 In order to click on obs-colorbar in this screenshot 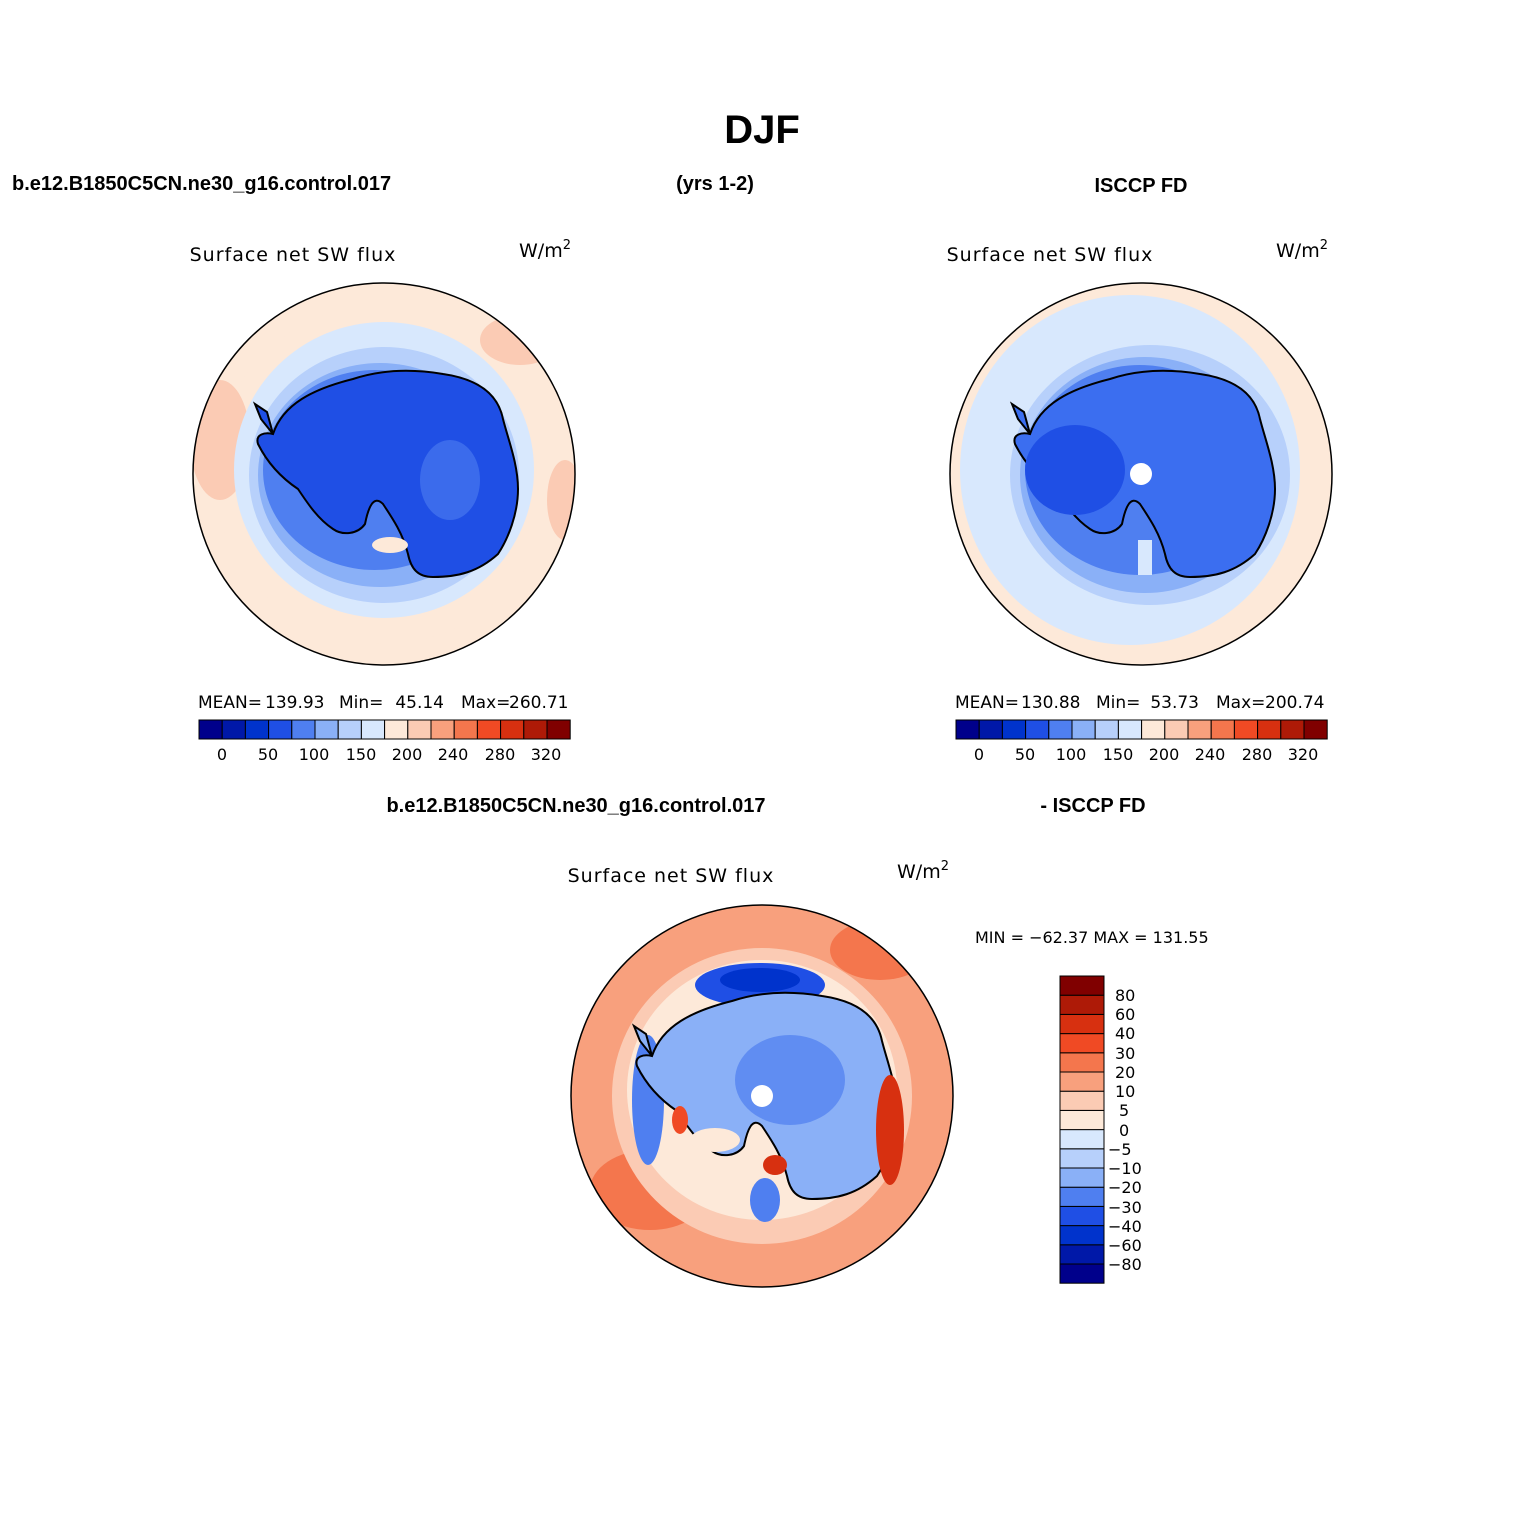, I will do `click(1141, 729)`.